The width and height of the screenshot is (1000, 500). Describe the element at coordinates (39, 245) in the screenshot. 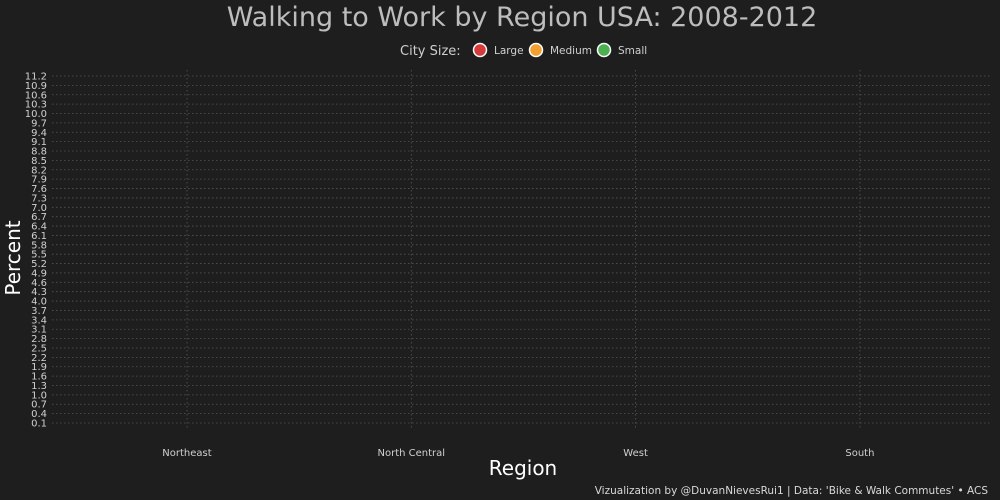

I see `y-tick-label: 5.8` at that location.